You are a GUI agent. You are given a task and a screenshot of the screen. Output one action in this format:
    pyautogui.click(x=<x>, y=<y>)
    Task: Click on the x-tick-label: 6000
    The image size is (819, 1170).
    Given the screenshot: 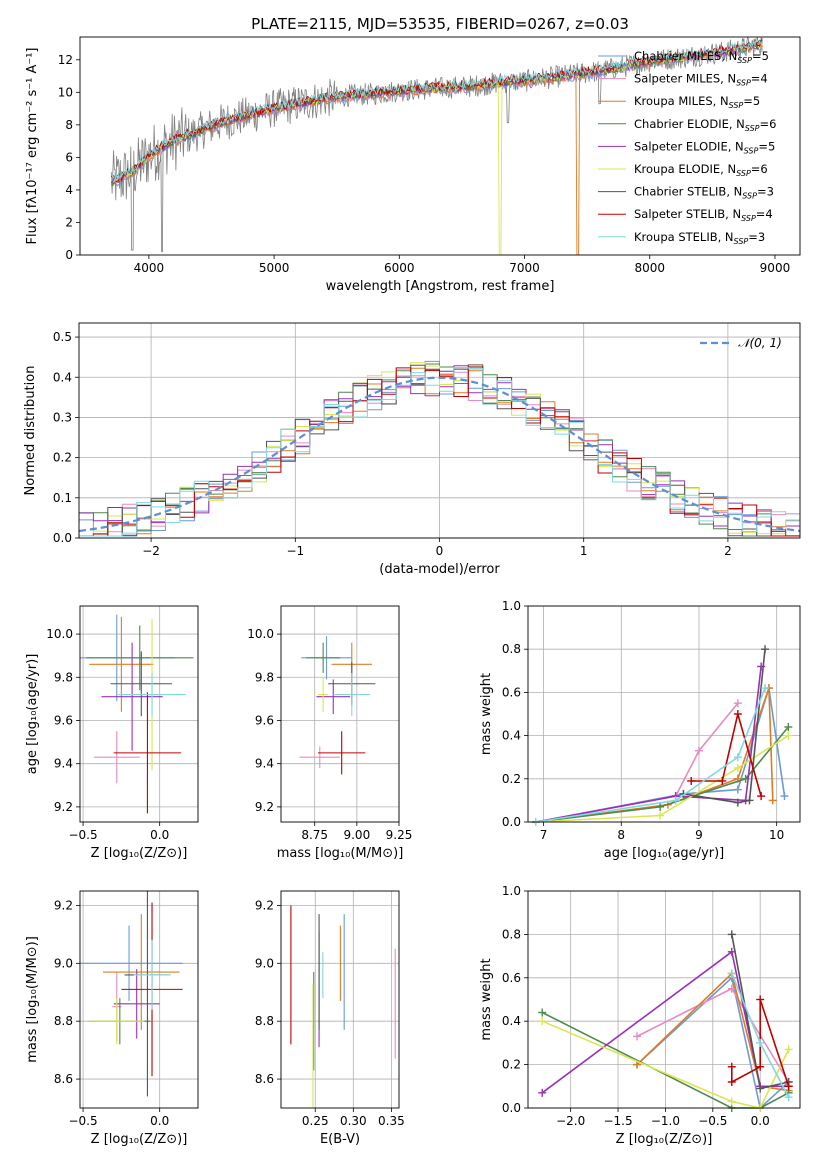 What is the action you would take?
    pyautogui.click(x=399, y=268)
    